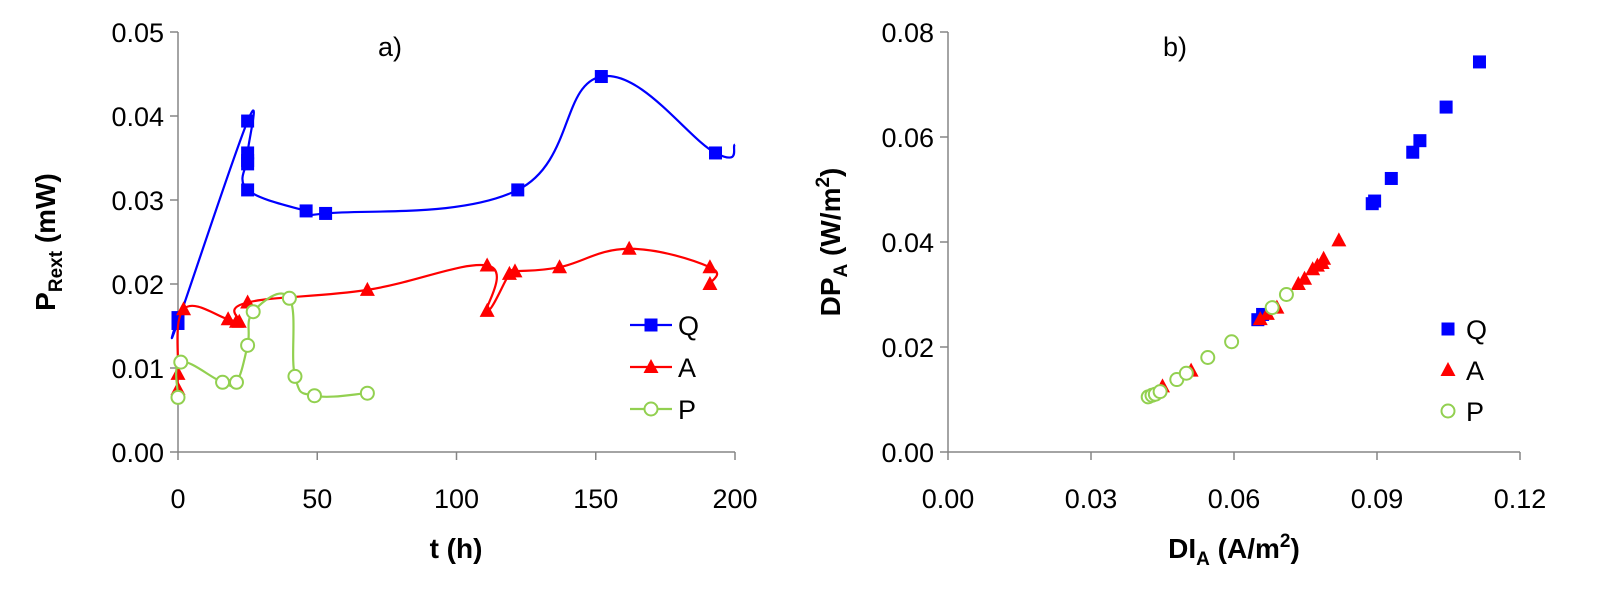 The image size is (1620, 593). Describe the element at coordinates (663, 368) in the screenshot. I see `legend-item-a: A` at that location.